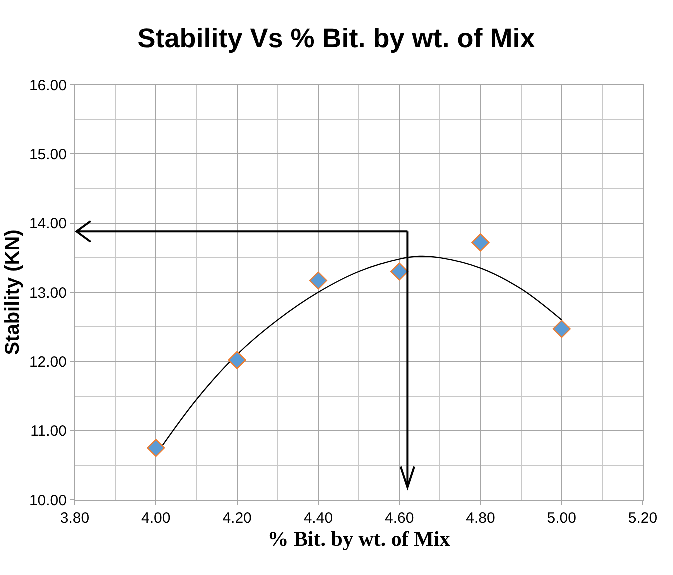 This screenshot has height=575, width=673. What do you see at coordinates (237, 518) in the screenshot?
I see `x-tick-label: 4.20` at bounding box center [237, 518].